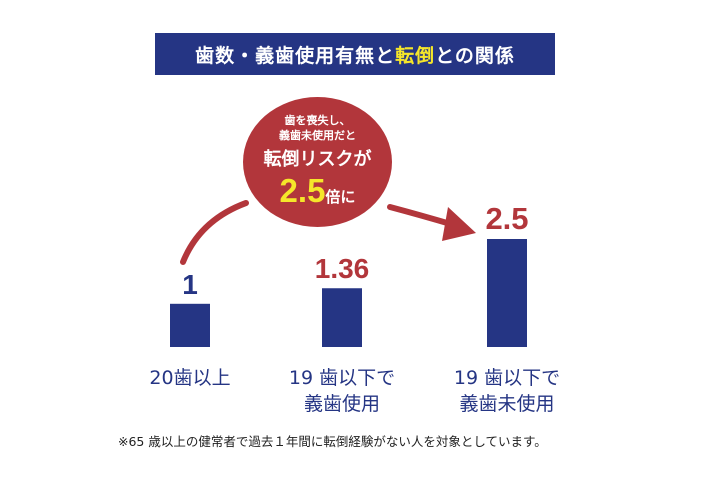 This screenshot has height=490, width=714. I want to click on callout-line3: 転倒リスクが, so click(317, 159).